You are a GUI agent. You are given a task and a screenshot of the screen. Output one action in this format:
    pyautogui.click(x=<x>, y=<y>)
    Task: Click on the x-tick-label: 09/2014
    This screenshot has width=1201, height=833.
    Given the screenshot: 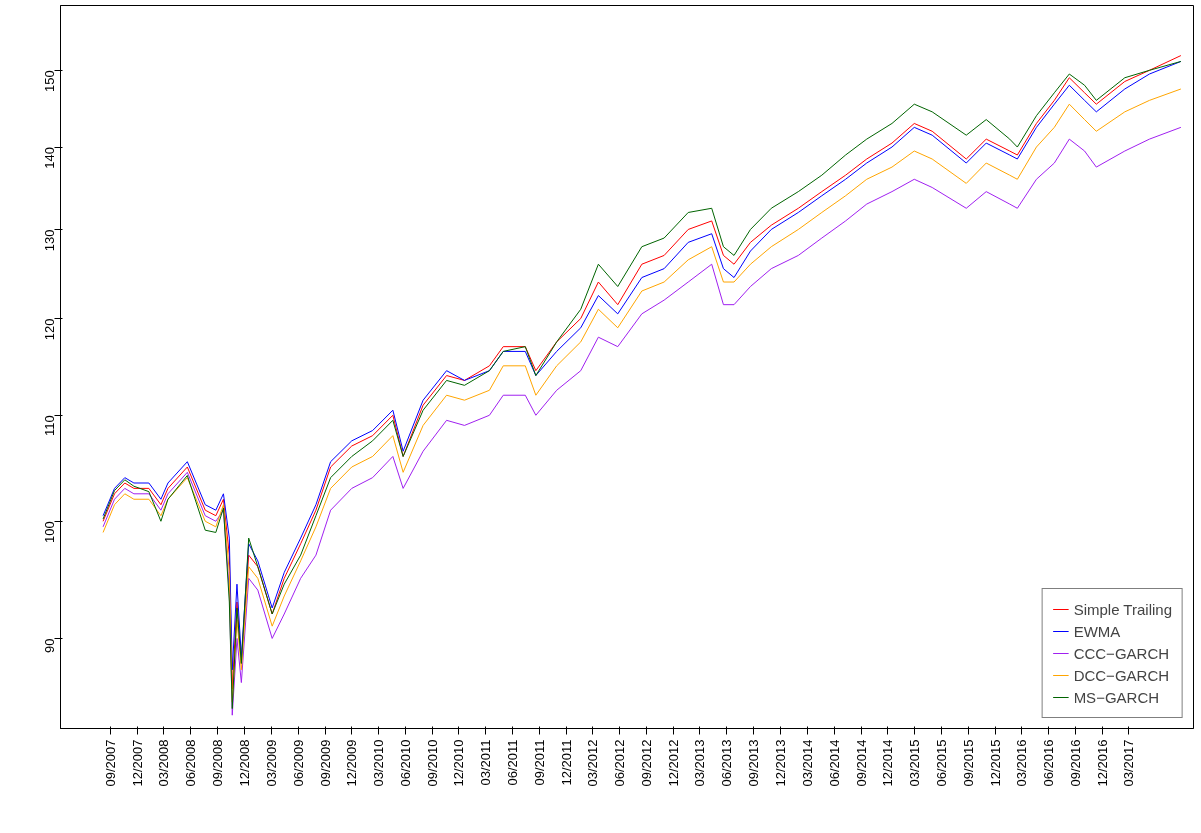 What is the action you would take?
    pyautogui.click(x=861, y=763)
    